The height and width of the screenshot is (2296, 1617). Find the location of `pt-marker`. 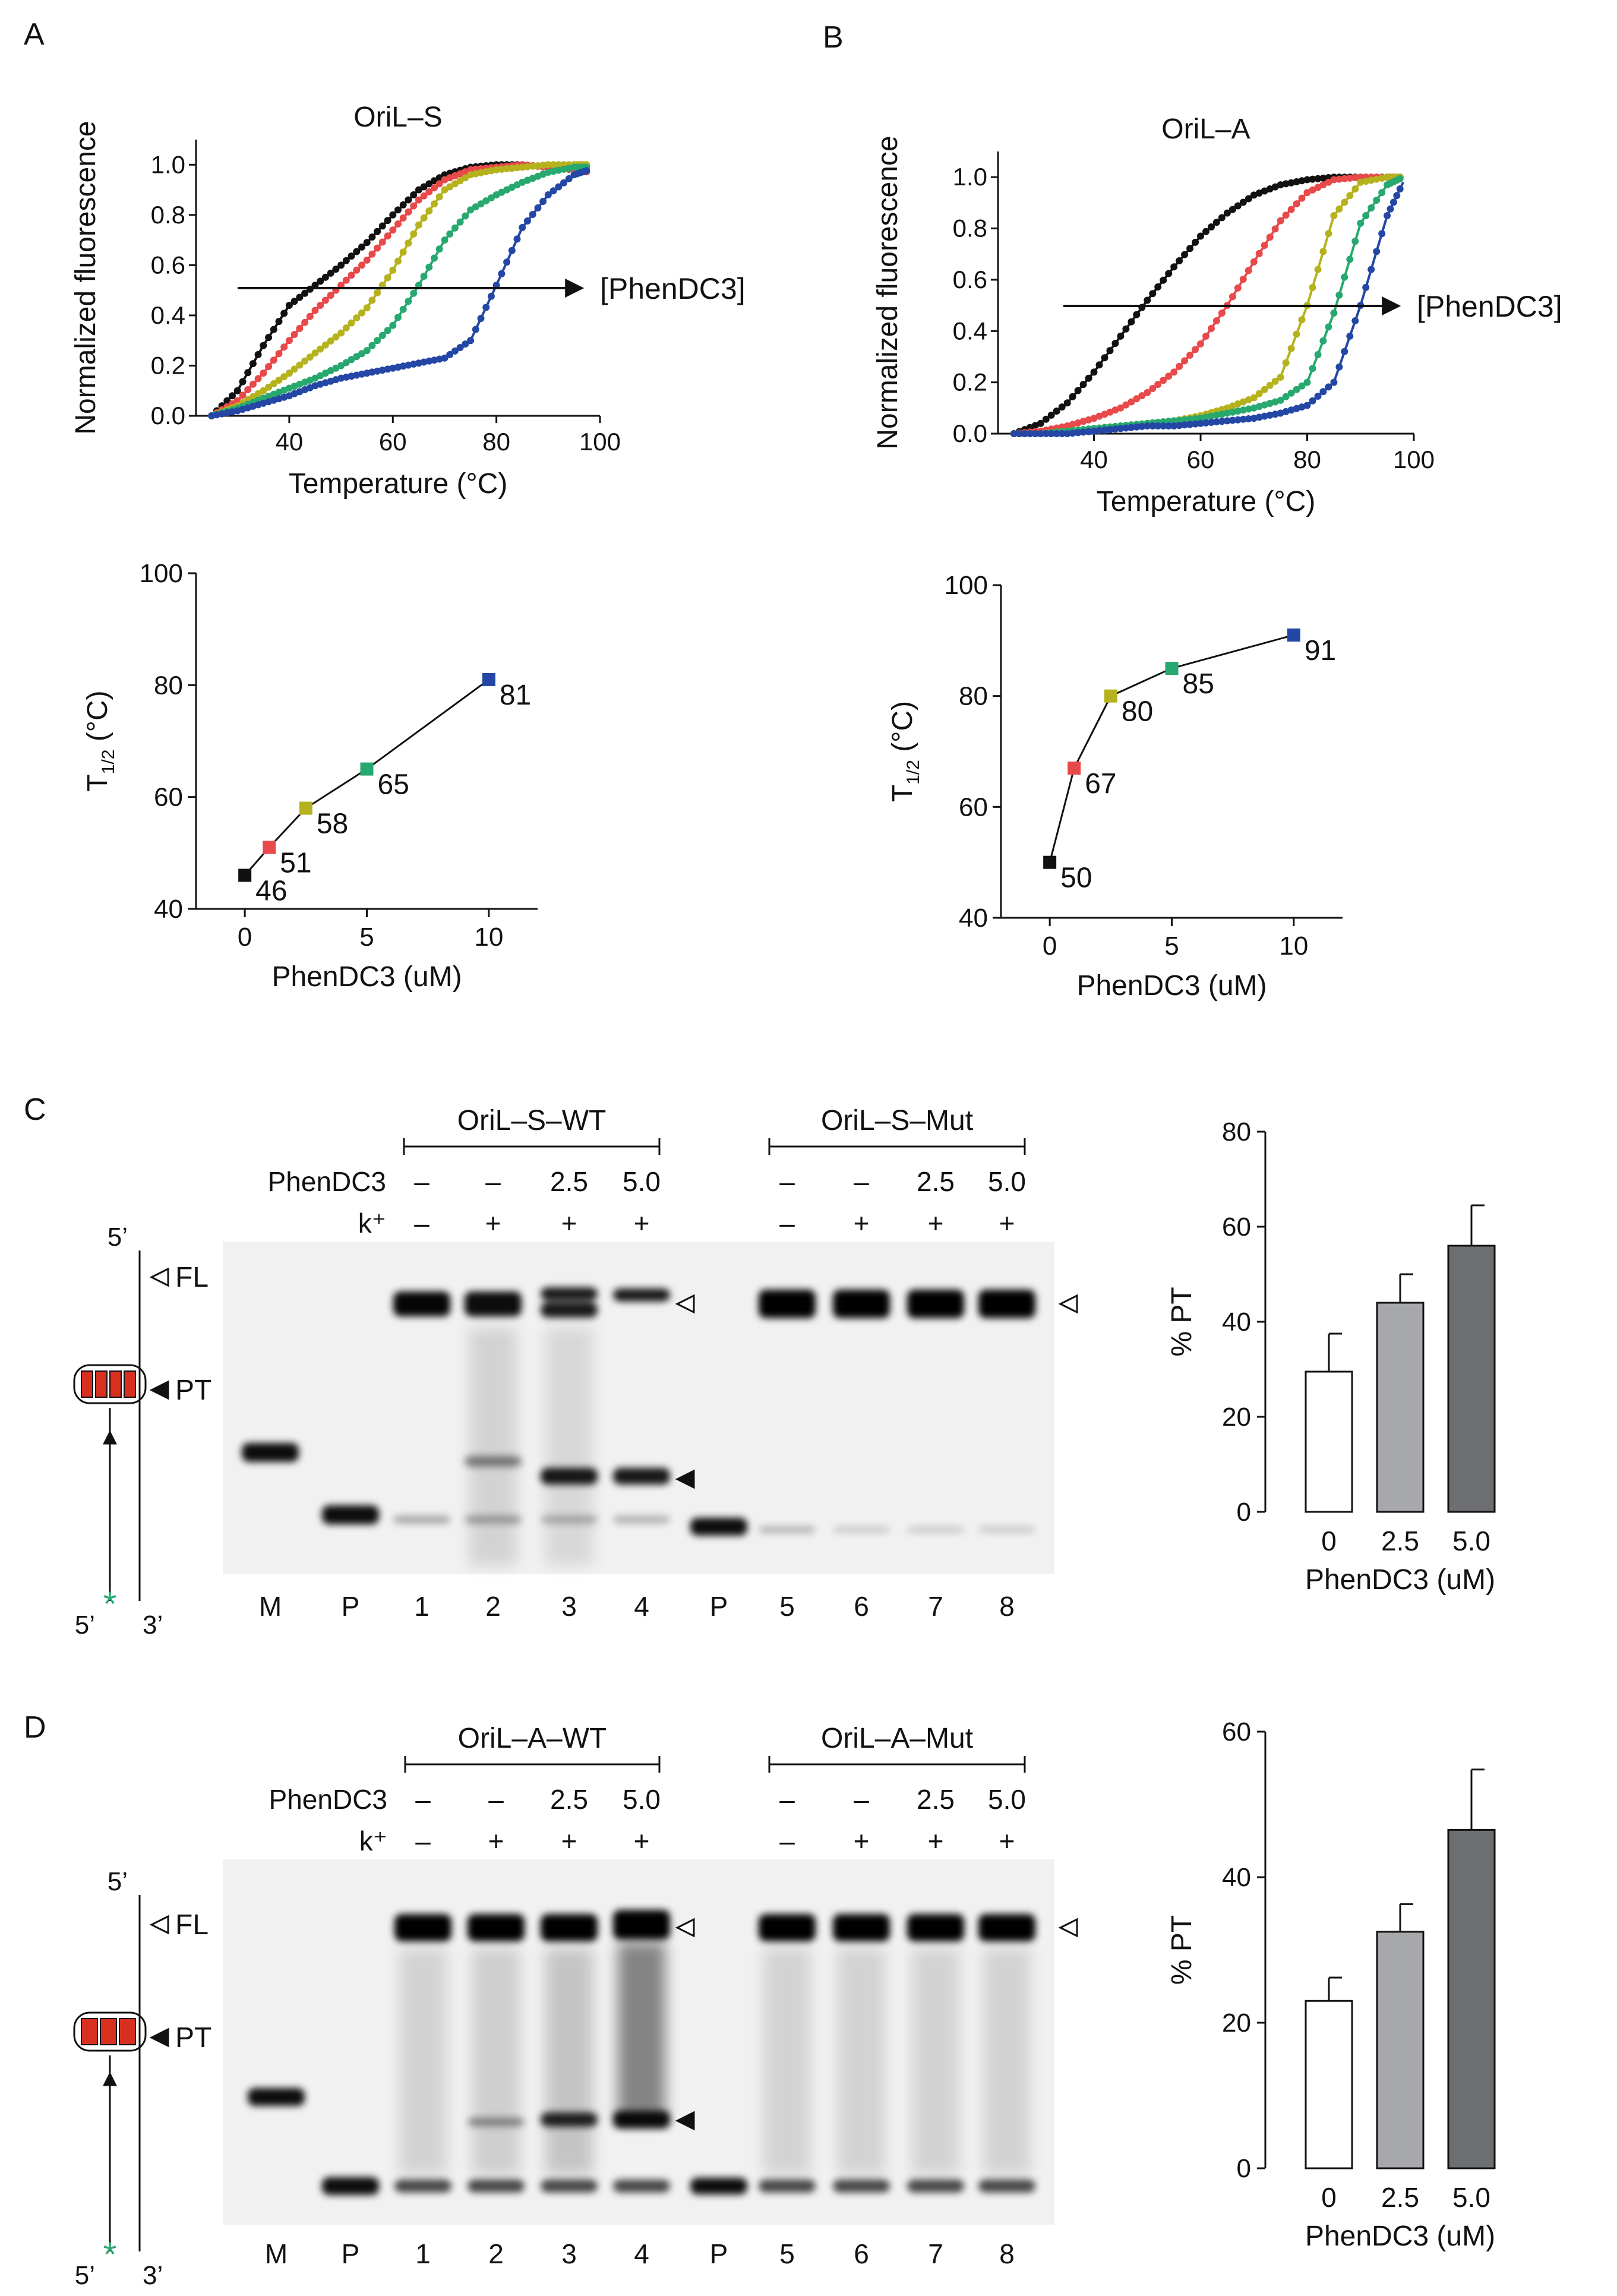

pt-marker is located at coordinates (685, 1479).